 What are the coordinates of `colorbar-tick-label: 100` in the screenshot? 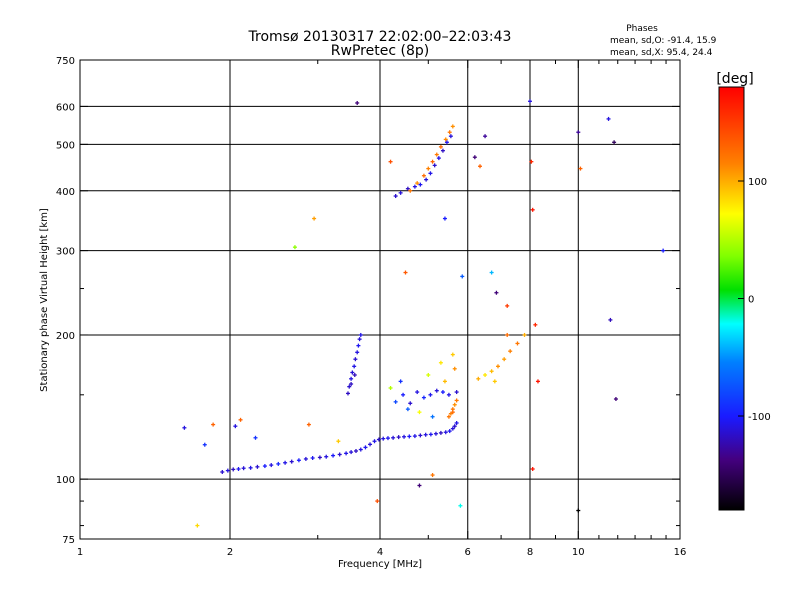 It's located at (757, 182).